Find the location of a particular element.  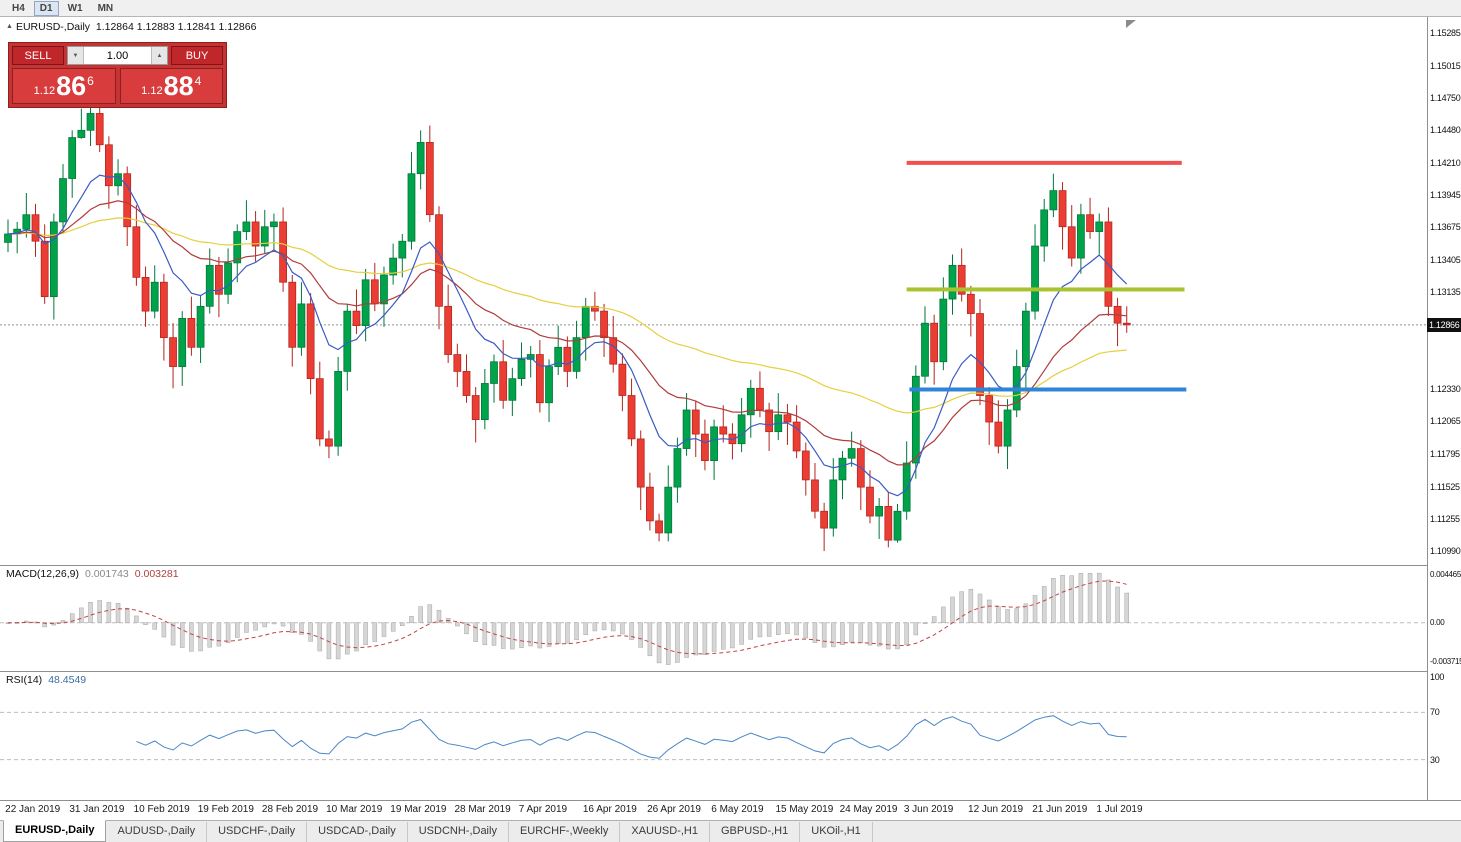

macd-axis-label: 0.004465 is located at coordinates (1445, 574).